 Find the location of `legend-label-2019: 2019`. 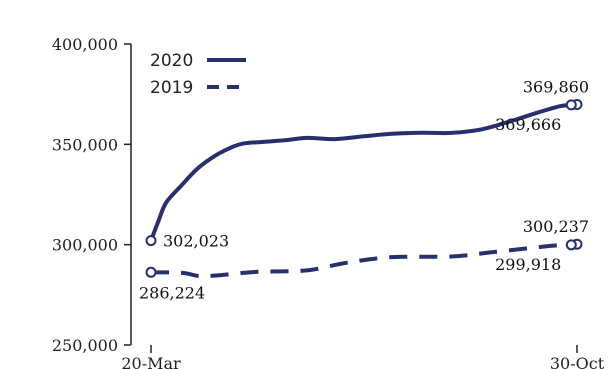

legend-label-2019: 2019 is located at coordinates (171, 88).